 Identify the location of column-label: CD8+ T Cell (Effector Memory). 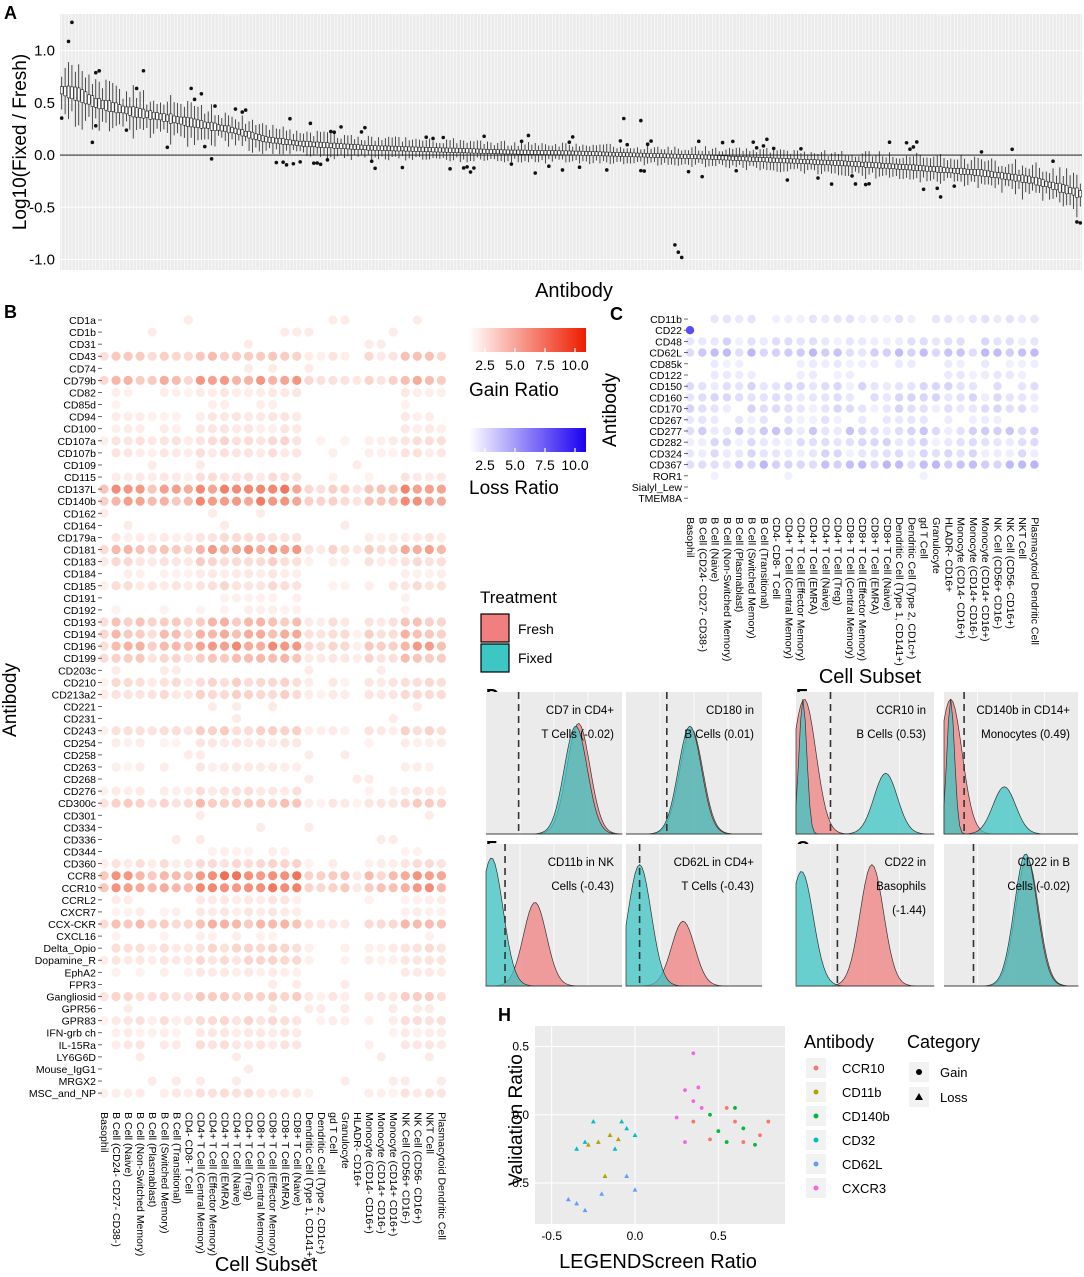
(273, 1184).